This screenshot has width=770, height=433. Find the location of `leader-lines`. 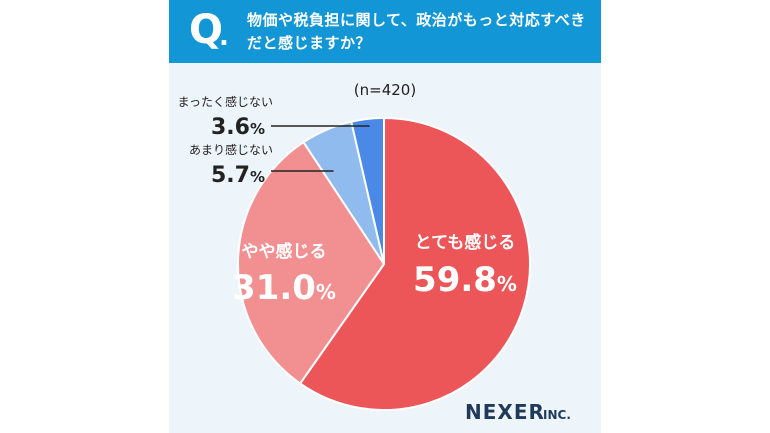

leader-lines is located at coordinates (320, 148).